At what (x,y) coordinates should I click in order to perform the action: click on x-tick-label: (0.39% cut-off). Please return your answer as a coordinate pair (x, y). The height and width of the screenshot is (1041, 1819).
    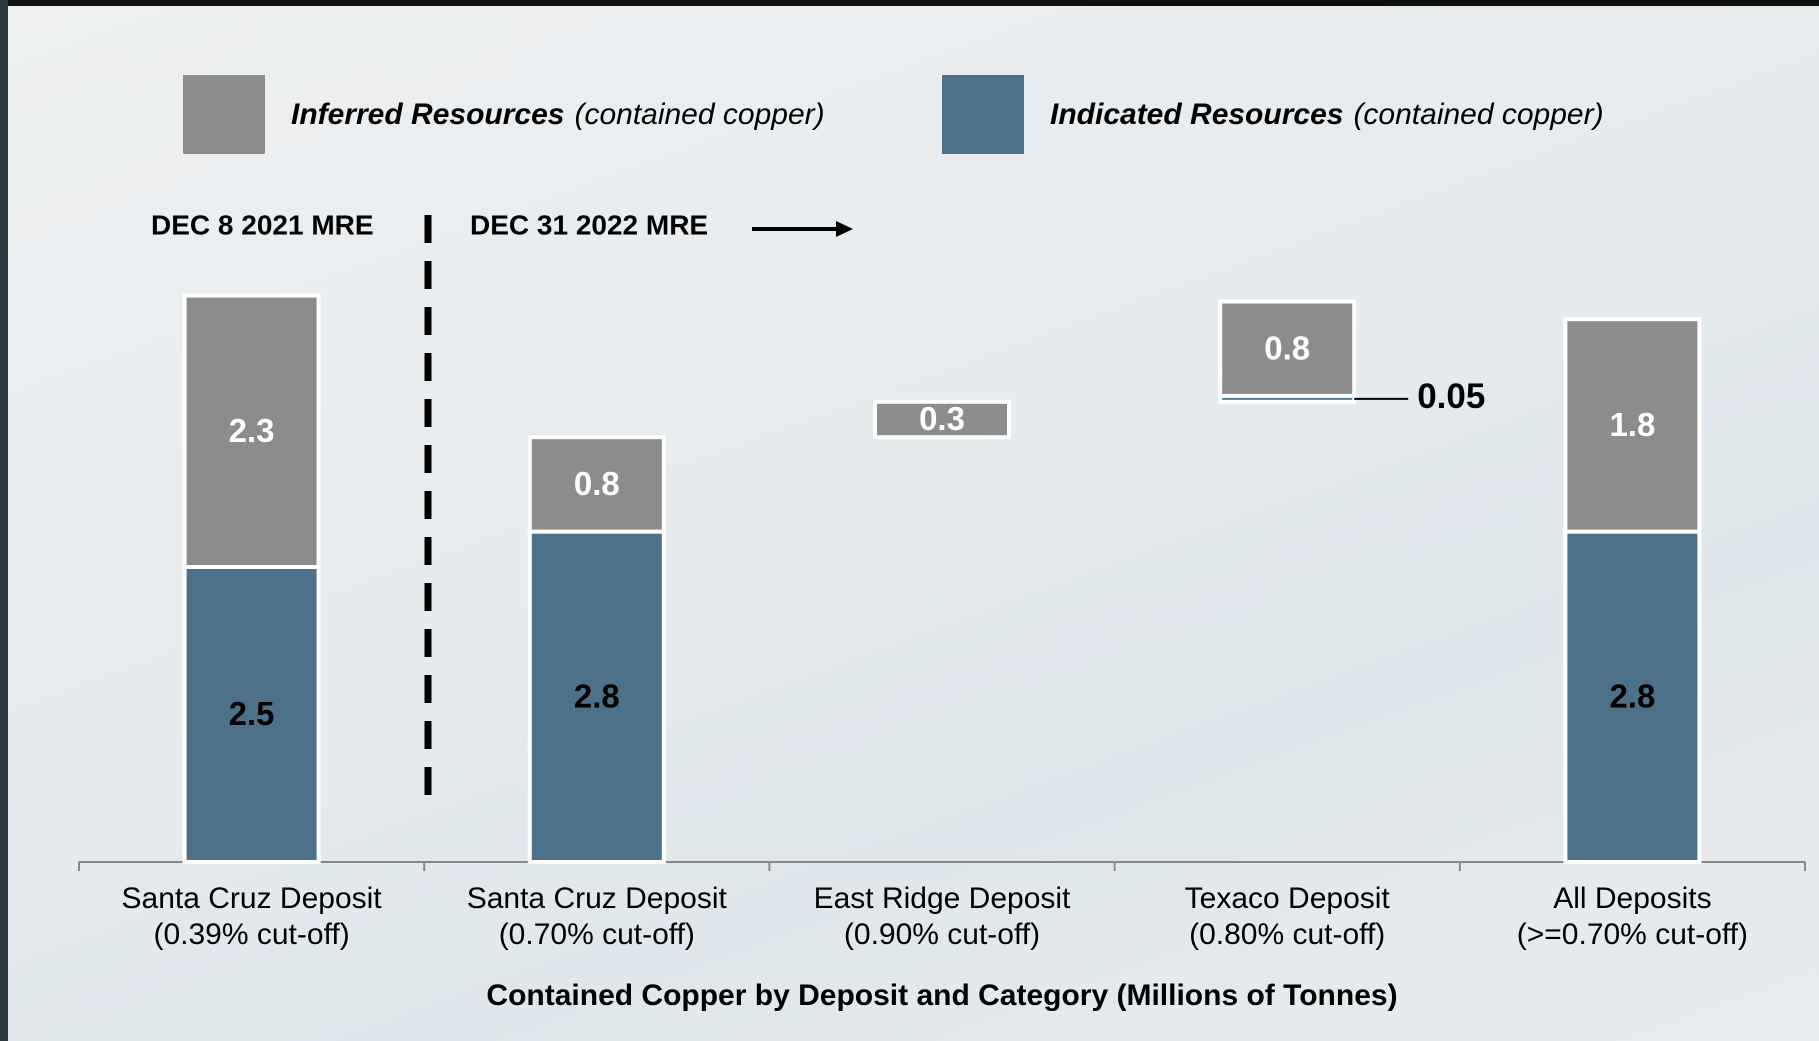
    Looking at the image, I should click on (251, 934).